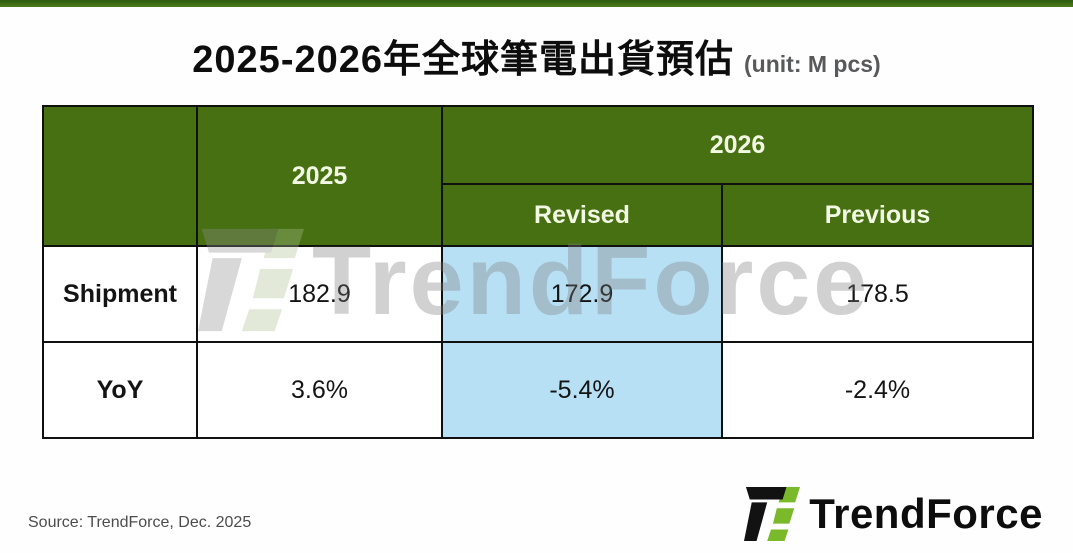  Describe the element at coordinates (772, 514) in the screenshot. I see `trendforce-logo-icon` at that location.